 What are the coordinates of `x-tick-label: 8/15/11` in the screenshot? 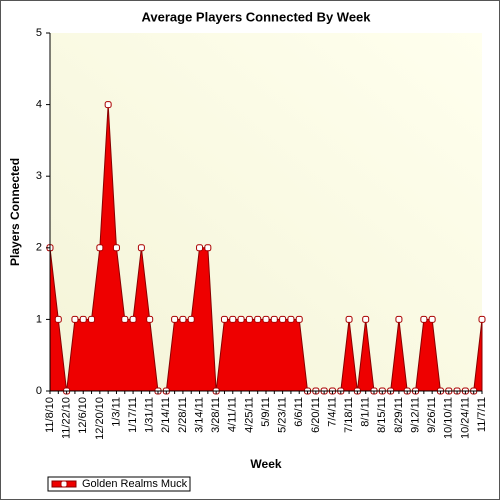 It's located at (382, 415).